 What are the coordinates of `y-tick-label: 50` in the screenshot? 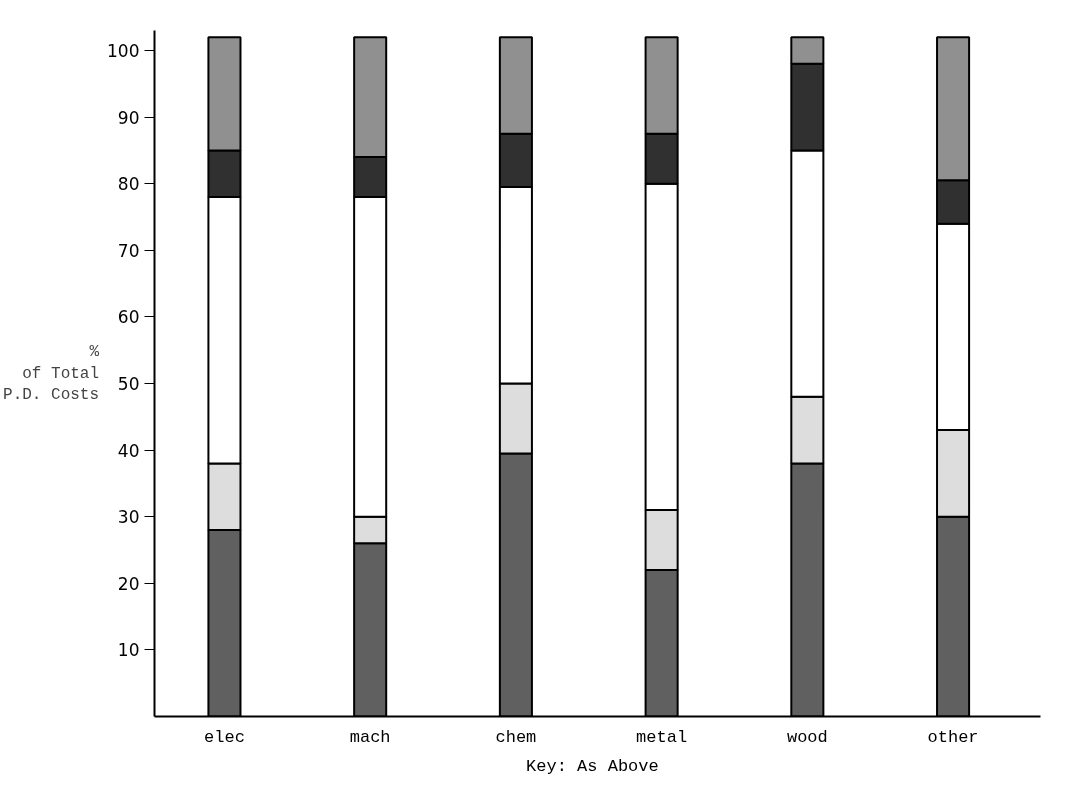 It's located at (128, 383).